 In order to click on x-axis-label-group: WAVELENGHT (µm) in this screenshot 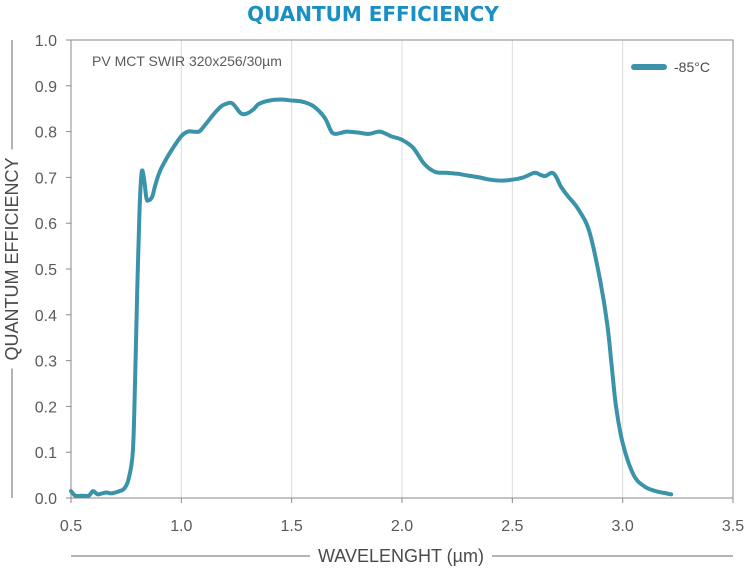, I will do `click(402, 556)`.